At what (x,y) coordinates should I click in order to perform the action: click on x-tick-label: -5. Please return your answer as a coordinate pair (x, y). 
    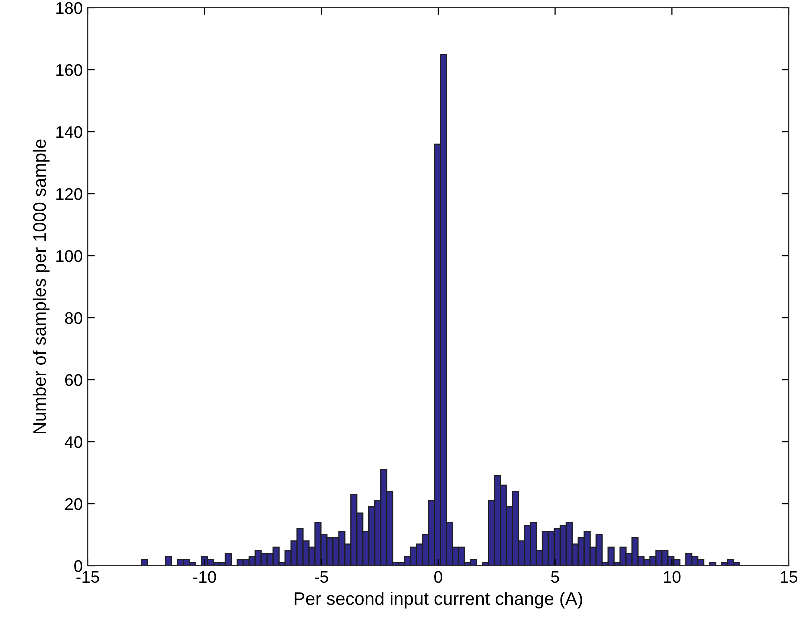
    Looking at the image, I should click on (321, 577).